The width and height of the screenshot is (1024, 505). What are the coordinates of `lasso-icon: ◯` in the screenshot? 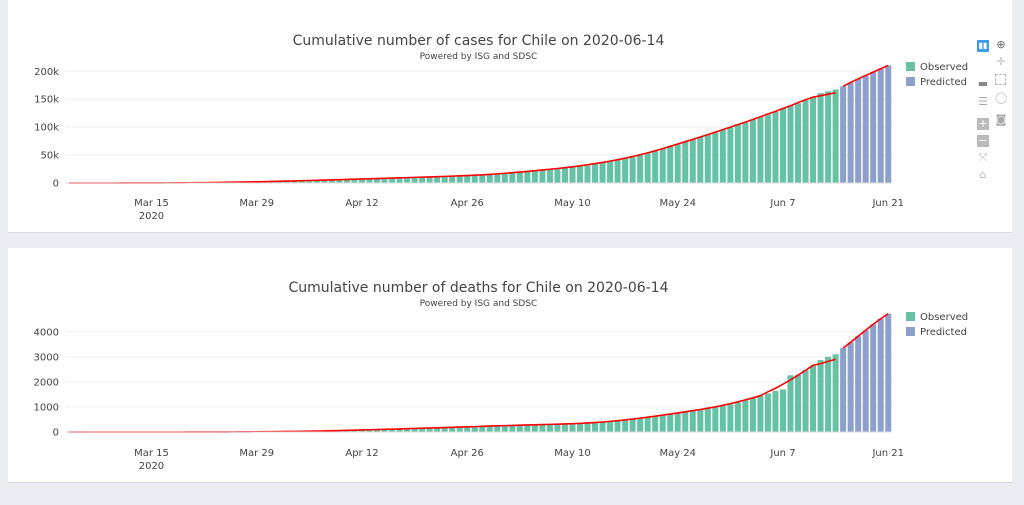 It's located at (1001, 97).